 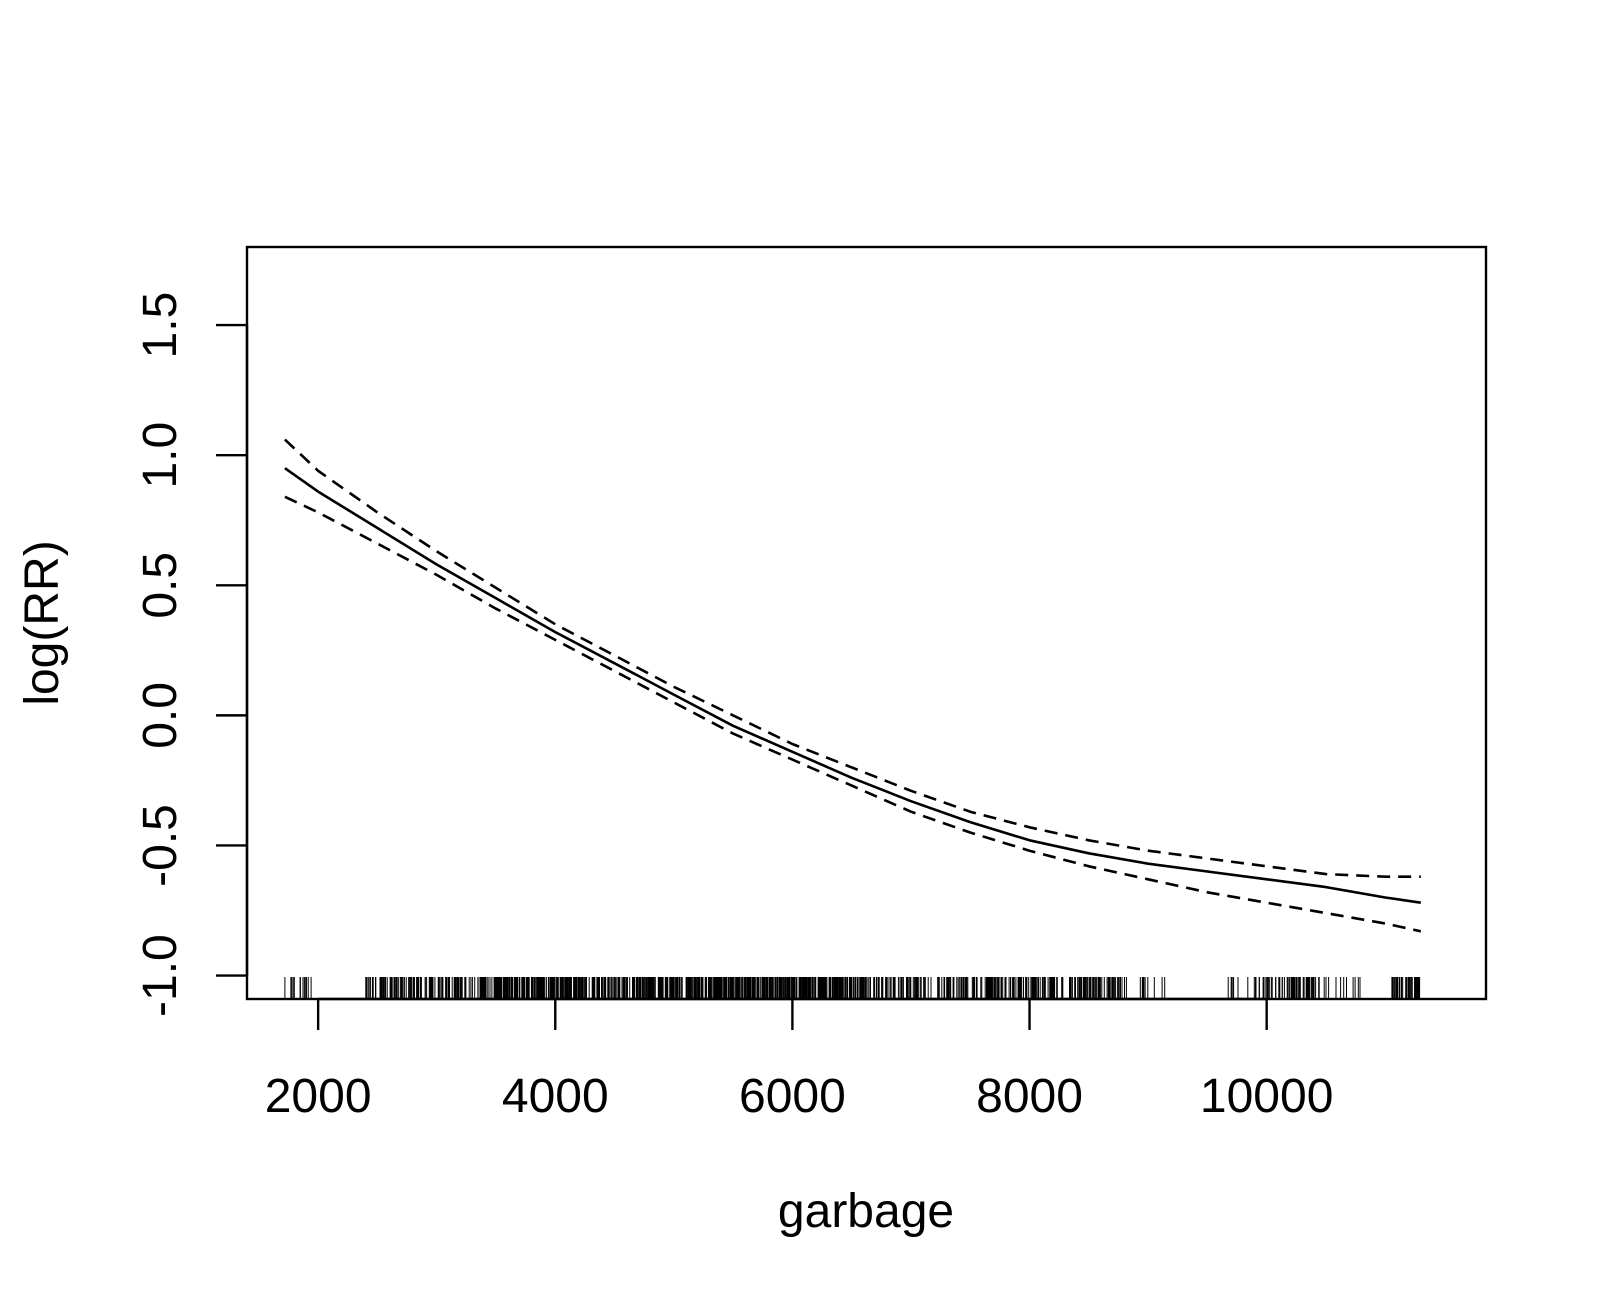 What do you see at coordinates (160, 845) in the screenshot?
I see `y-tick-label: -0.5` at bounding box center [160, 845].